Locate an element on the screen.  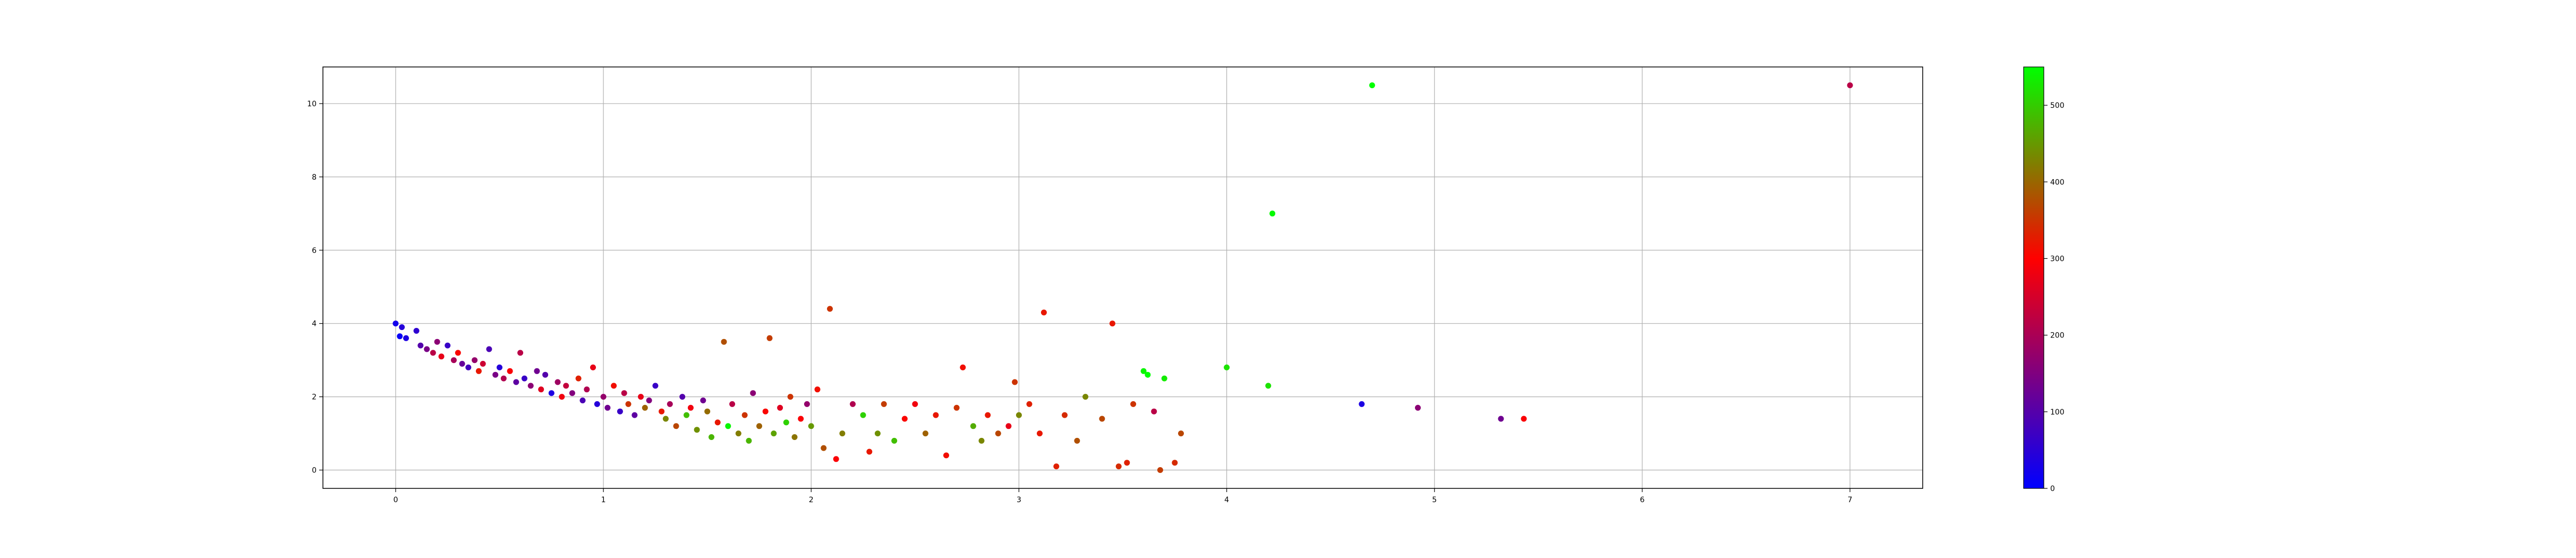
colorbar-tick-label: 300 is located at coordinates (2058, 259).